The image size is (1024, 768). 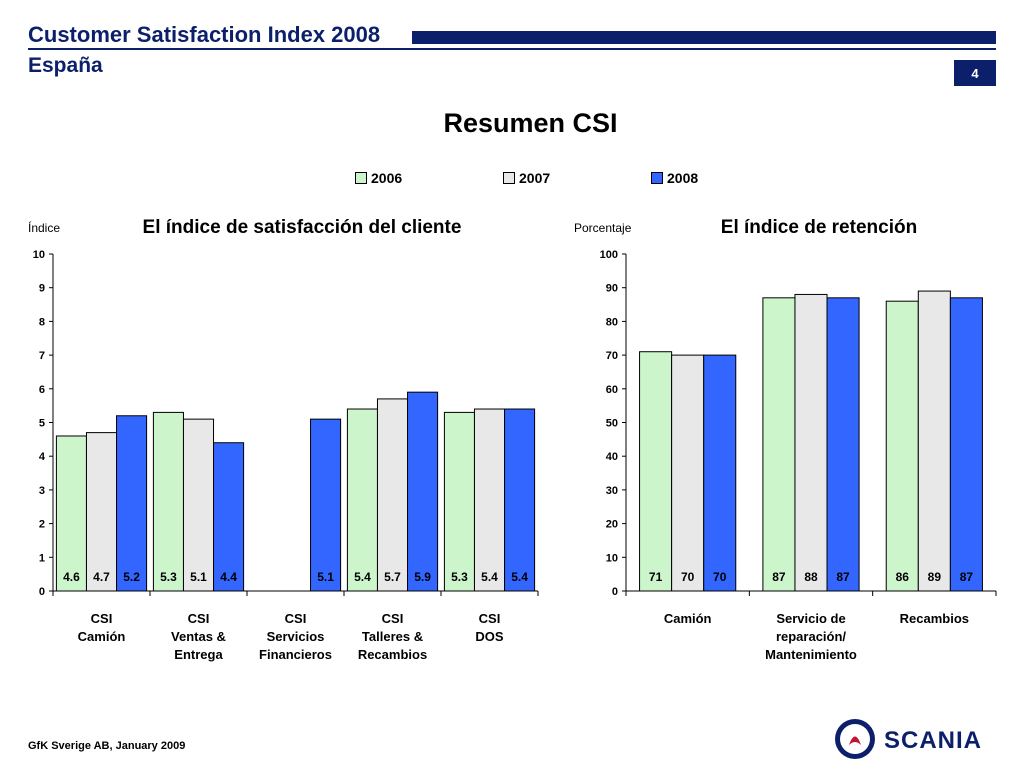 What do you see at coordinates (612, 457) in the screenshot?
I see `retention-y-tick-label: 40` at bounding box center [612, 457].